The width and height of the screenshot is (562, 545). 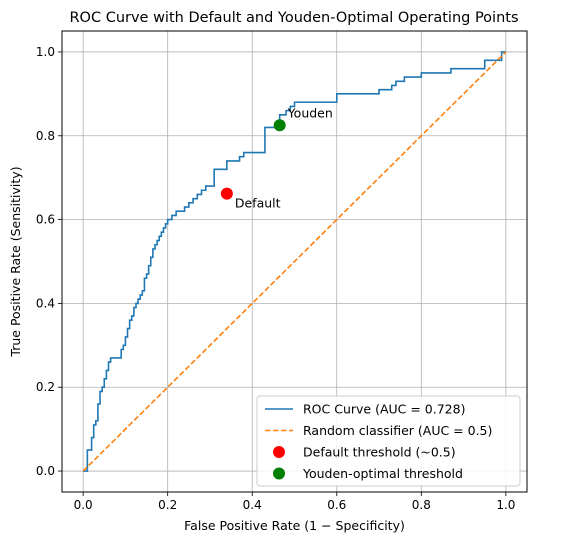 I want to click on y-axis-label: True Positive Rate (Sensitivity), so click(x=15, y=261).